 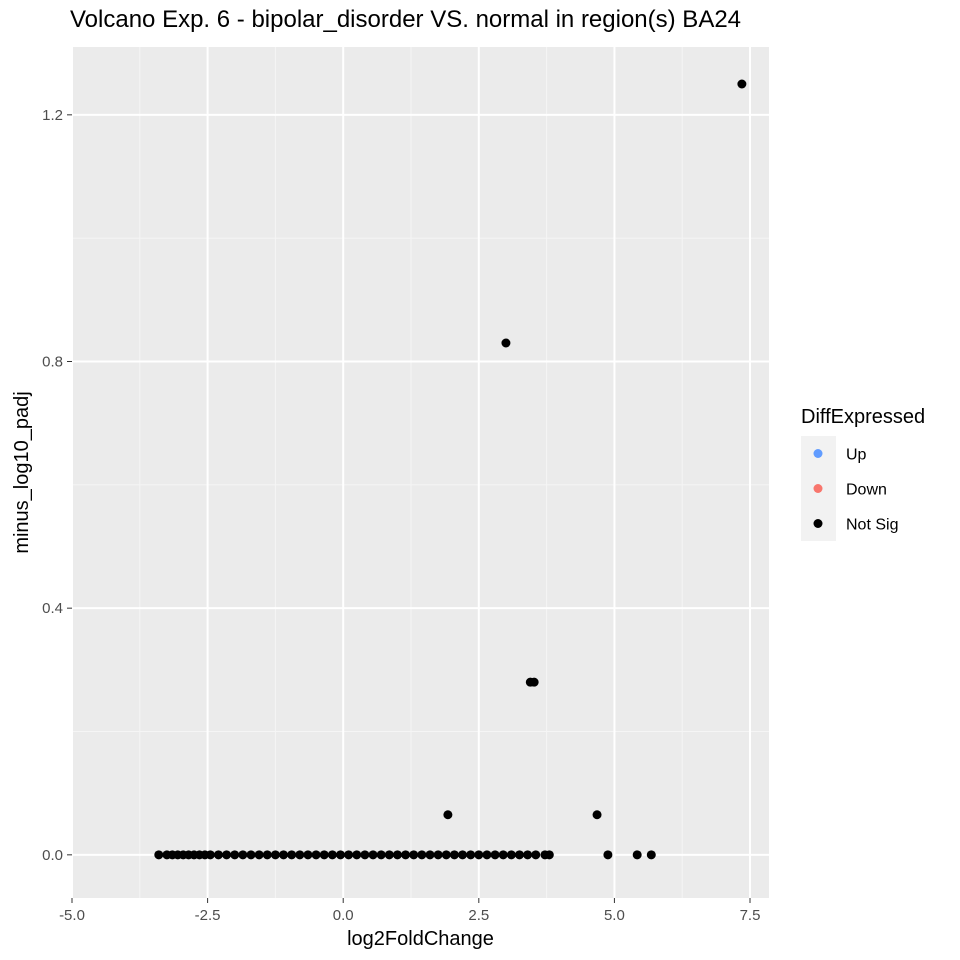 I want to click on x-tick-label: 5.0, so click(x=614, y=915).